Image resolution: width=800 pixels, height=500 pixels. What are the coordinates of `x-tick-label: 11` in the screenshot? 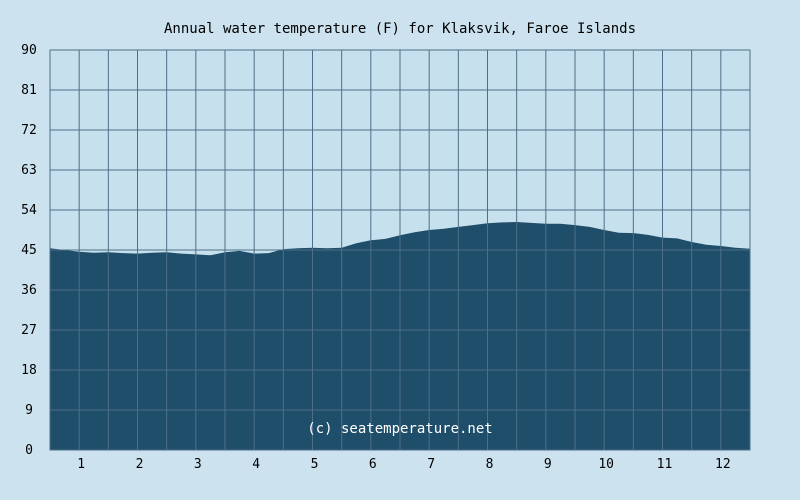 It's located at (665, 464).